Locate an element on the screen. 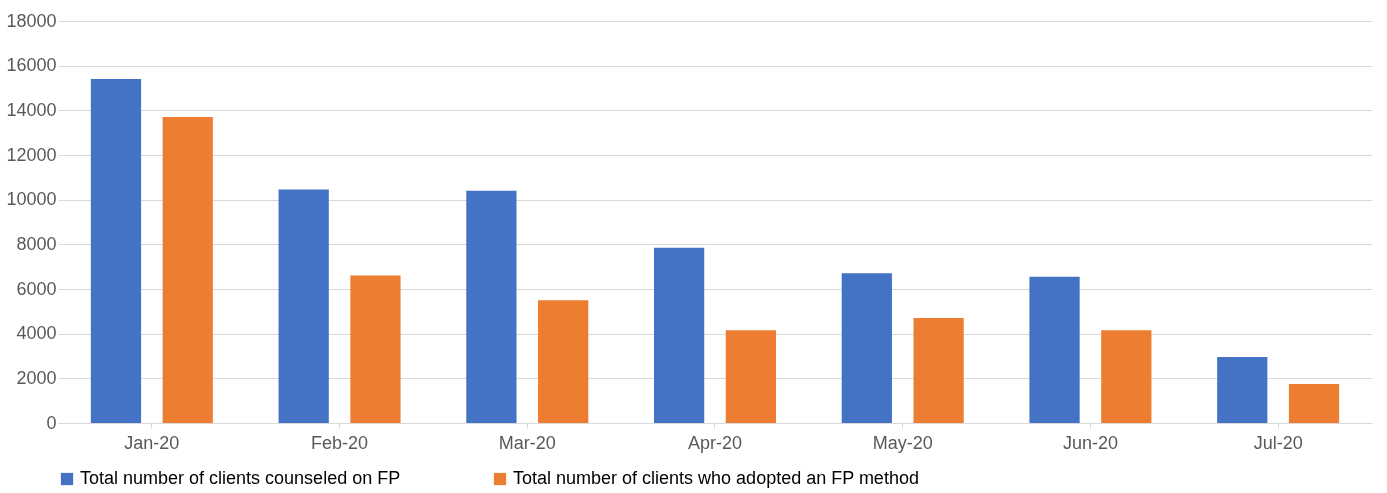  y-tick-label: 2000 is located at coordinates (36, 377).